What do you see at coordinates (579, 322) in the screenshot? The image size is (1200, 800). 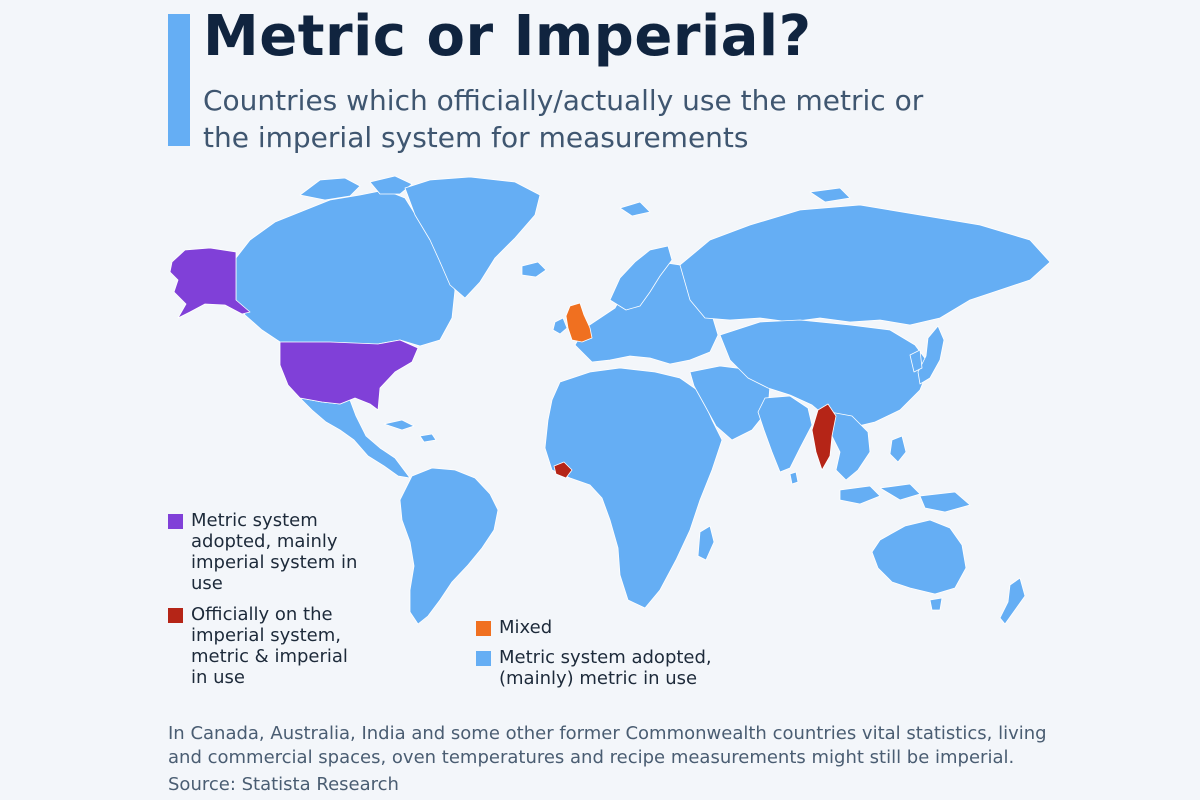 I see `uk-shape` at bounding box center [579, 322].